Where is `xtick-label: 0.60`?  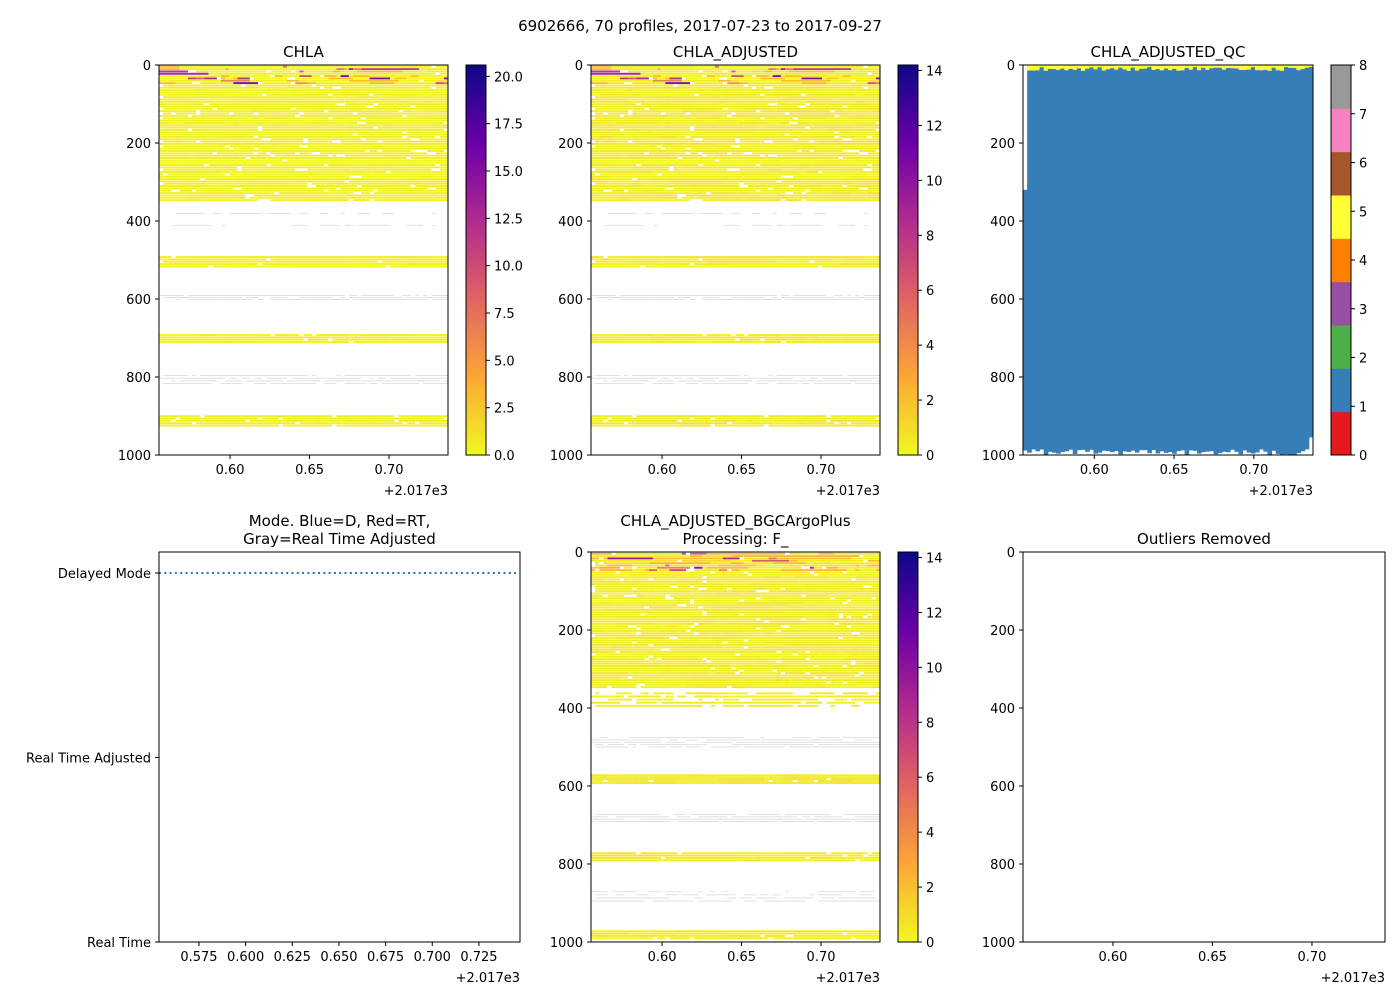 xtick-label: 0.60 is located at coordinates (662, 957).